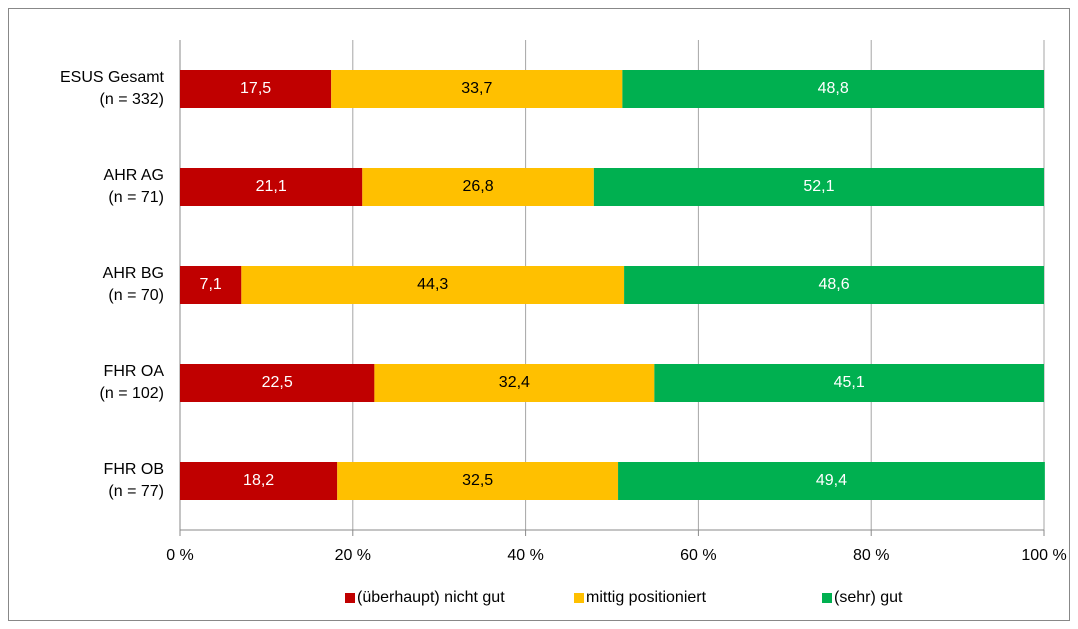 Image resolution: width=1078 pixels, height=629 pixels. I want to click on data-label: 32,4, so click(514, 382).